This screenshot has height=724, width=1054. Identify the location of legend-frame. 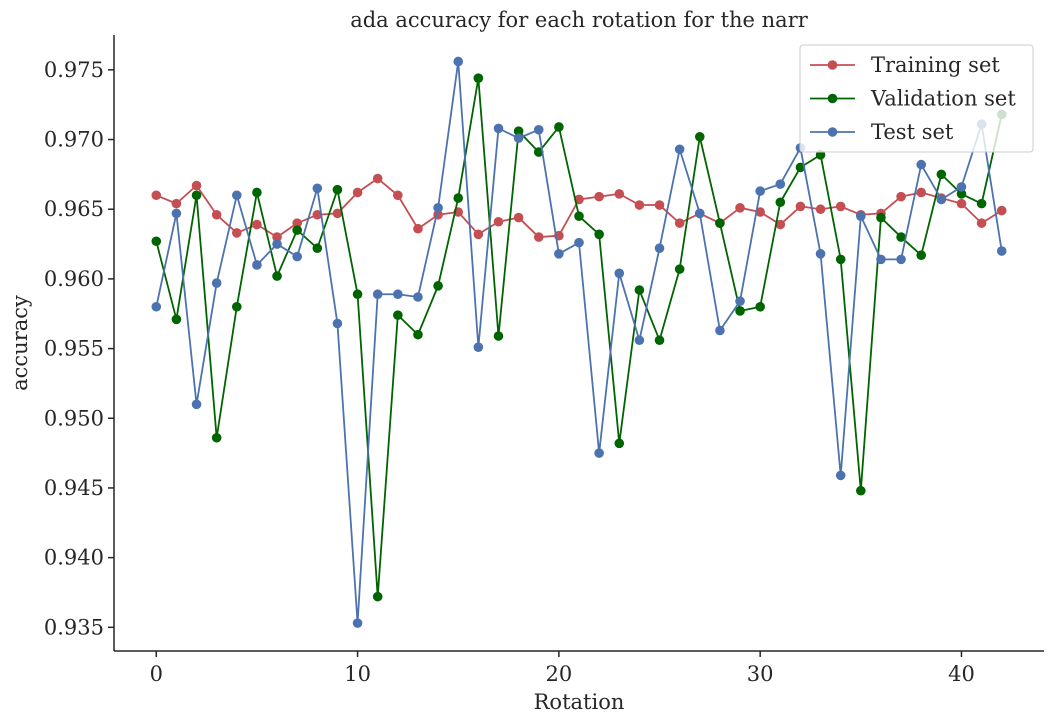
(916, 98).